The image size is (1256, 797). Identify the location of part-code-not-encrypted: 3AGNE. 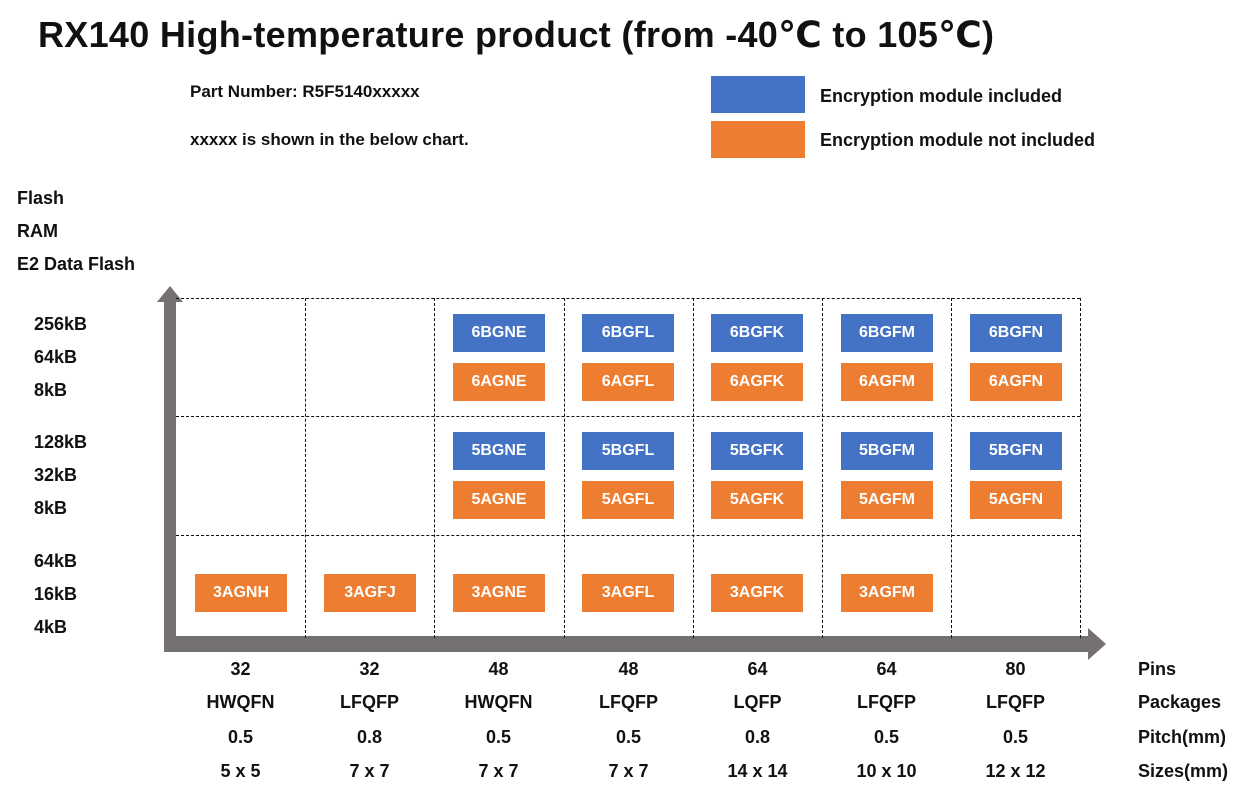
(499, 593).